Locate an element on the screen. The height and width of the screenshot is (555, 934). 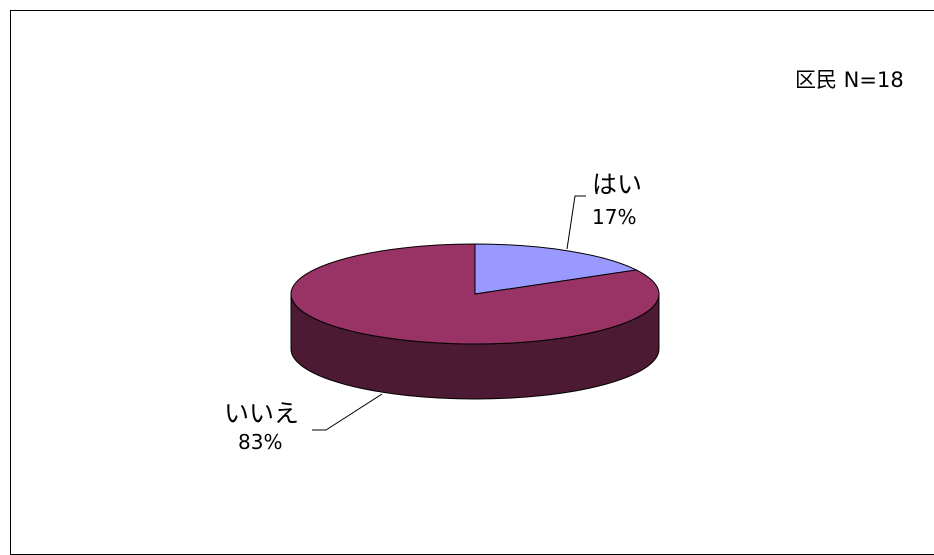
label-no-percent: 83% is located at coordinates (260, 442).